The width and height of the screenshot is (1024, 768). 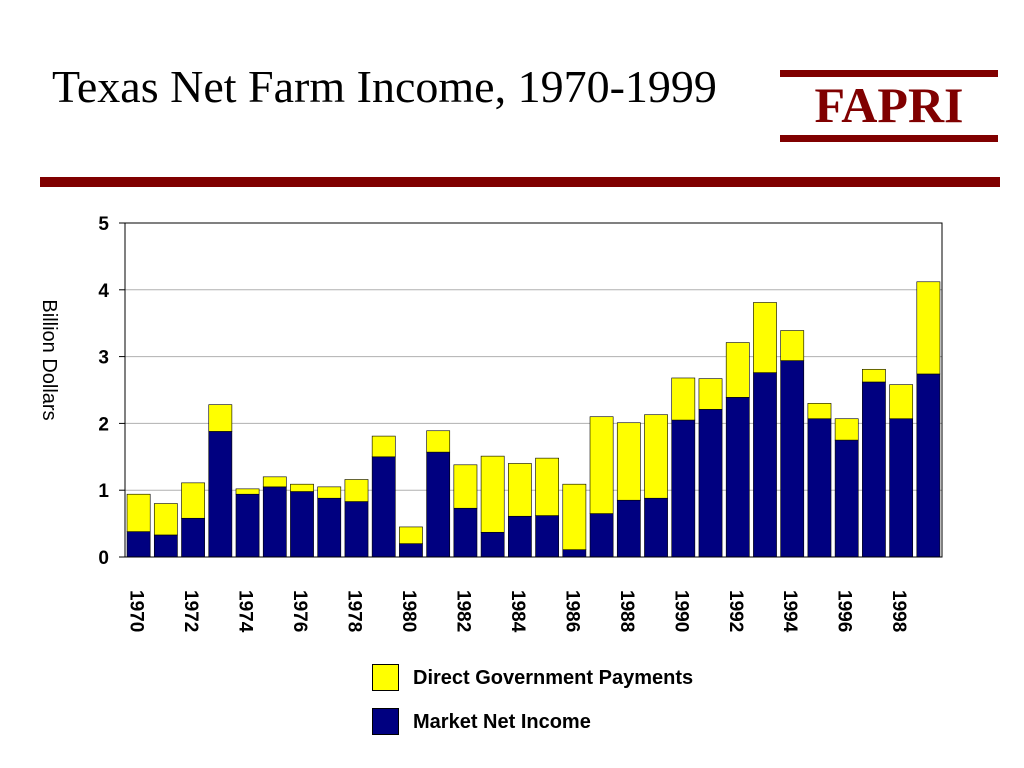 What do you see at coordinates (846, 498) in the screenshot?
I see `bar-market-net-income-1996` at bounding box center [846, 498].